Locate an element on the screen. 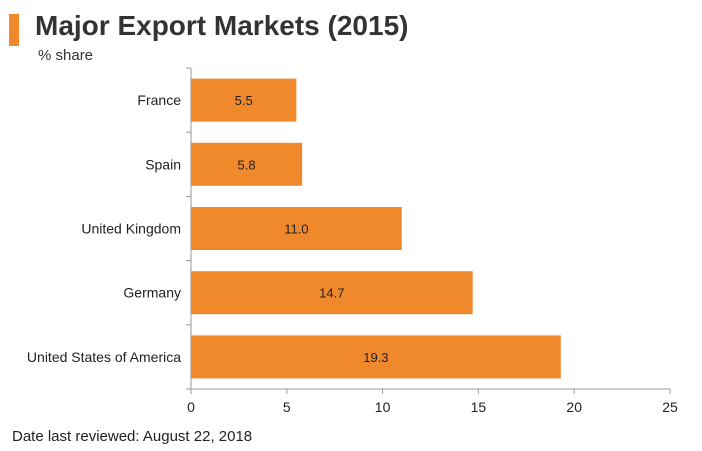 The width and height of the screenshot is (702, 451). bar-united-kingdom is located at coordinates (296, 228).